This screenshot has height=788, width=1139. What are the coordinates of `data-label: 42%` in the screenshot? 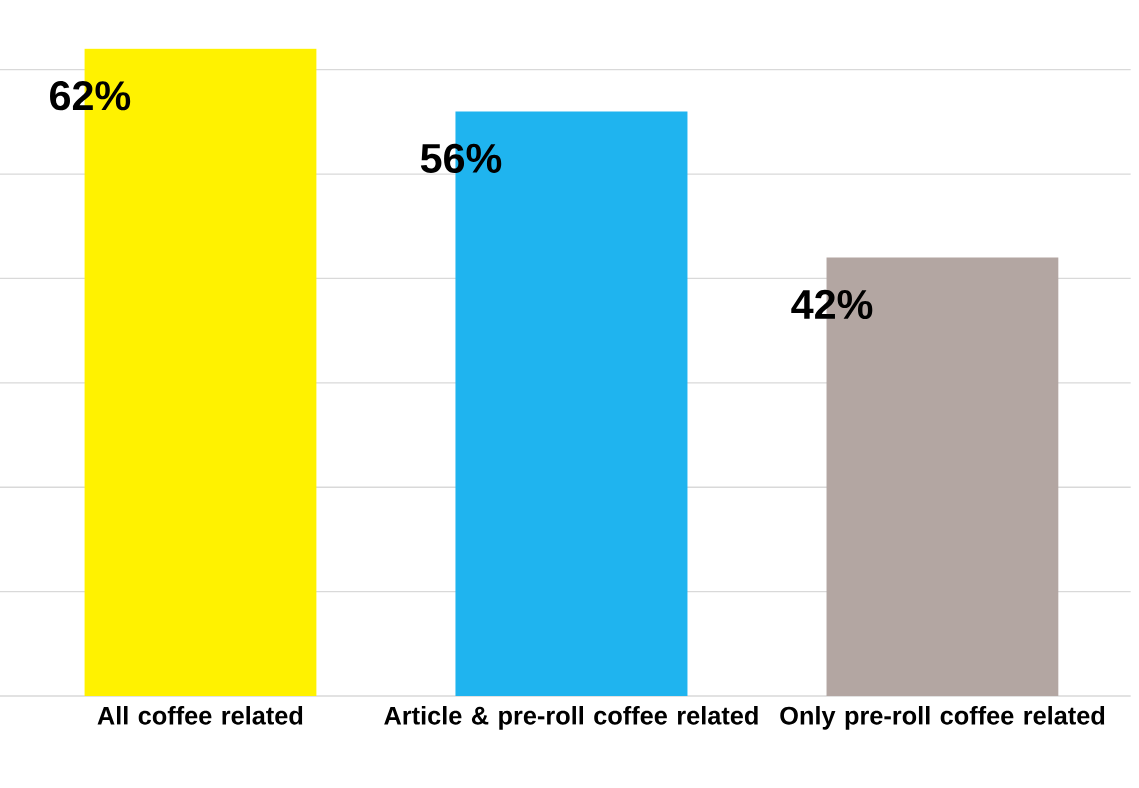 It's located at (832, 304).